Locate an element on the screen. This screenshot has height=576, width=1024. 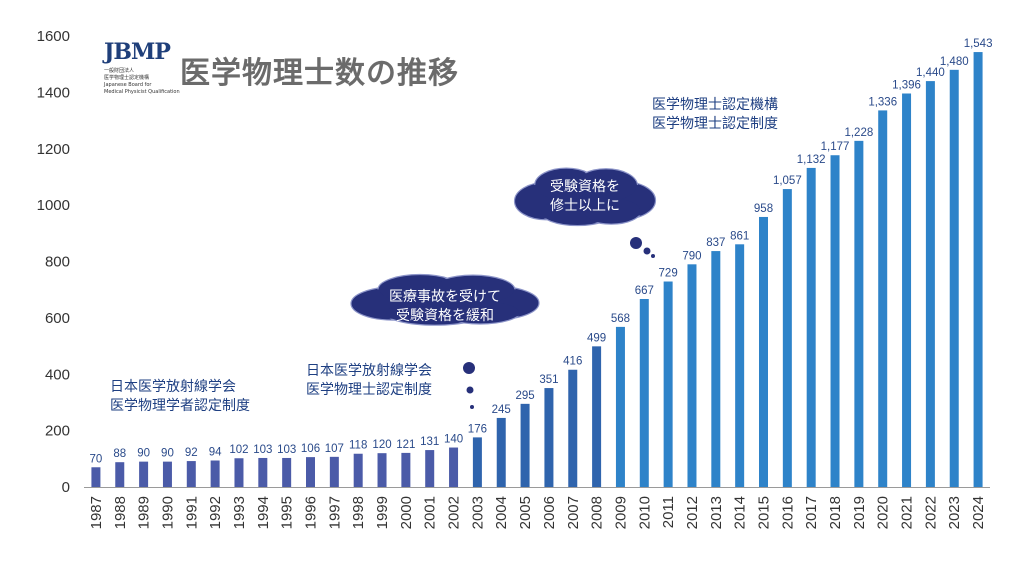
bar-value-label: 103 is located at coordinates (286, 450).